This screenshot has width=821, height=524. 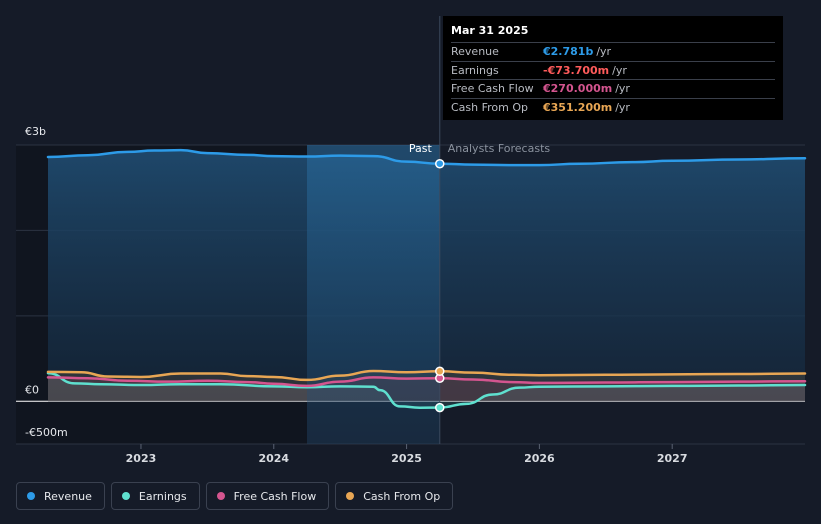 I want to click on legend-item-free-cash-flow: Free Cash Flow, so click(x=267, y=496).